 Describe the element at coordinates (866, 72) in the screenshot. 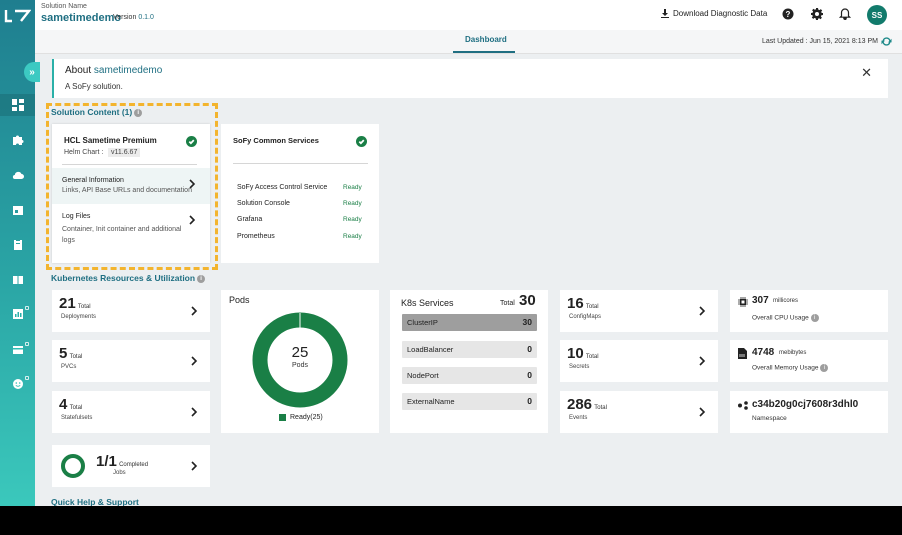

I see `close-icon: ✕` at that location.